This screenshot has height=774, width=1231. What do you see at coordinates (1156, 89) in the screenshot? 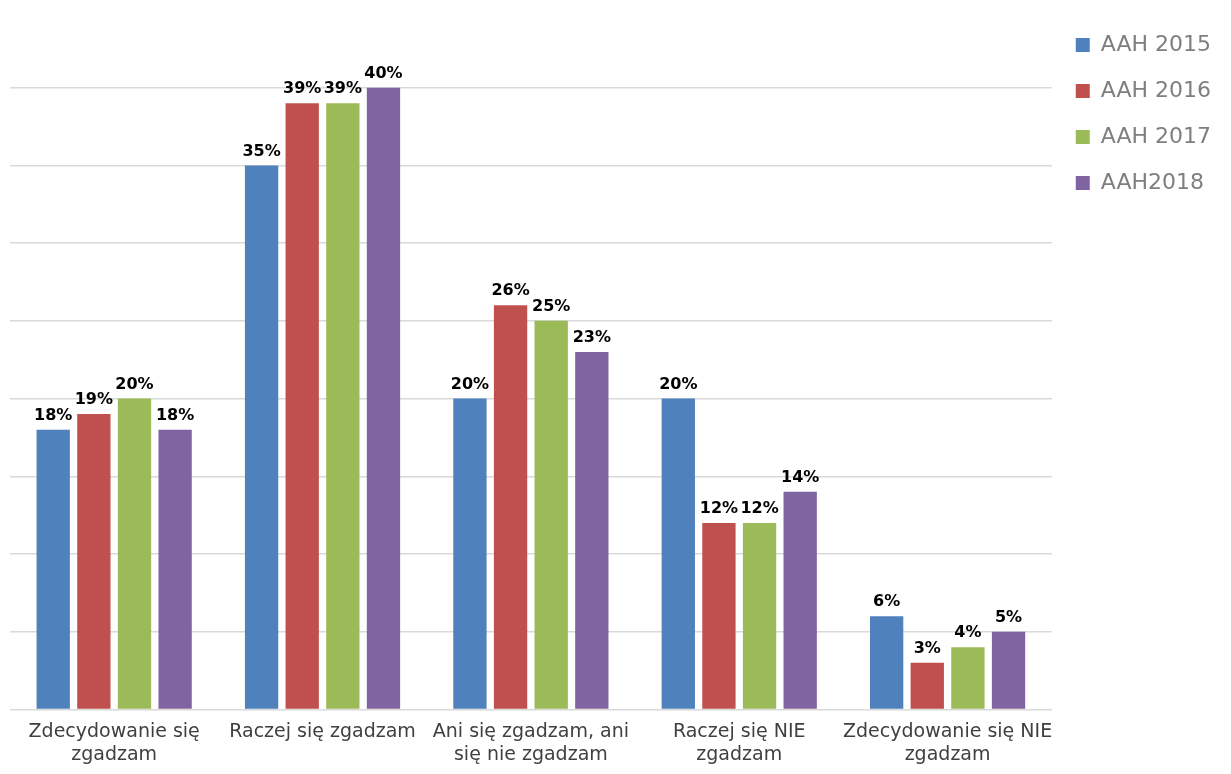
I see `legend-label: AAH 2016` at bounding box center [1156, 89].